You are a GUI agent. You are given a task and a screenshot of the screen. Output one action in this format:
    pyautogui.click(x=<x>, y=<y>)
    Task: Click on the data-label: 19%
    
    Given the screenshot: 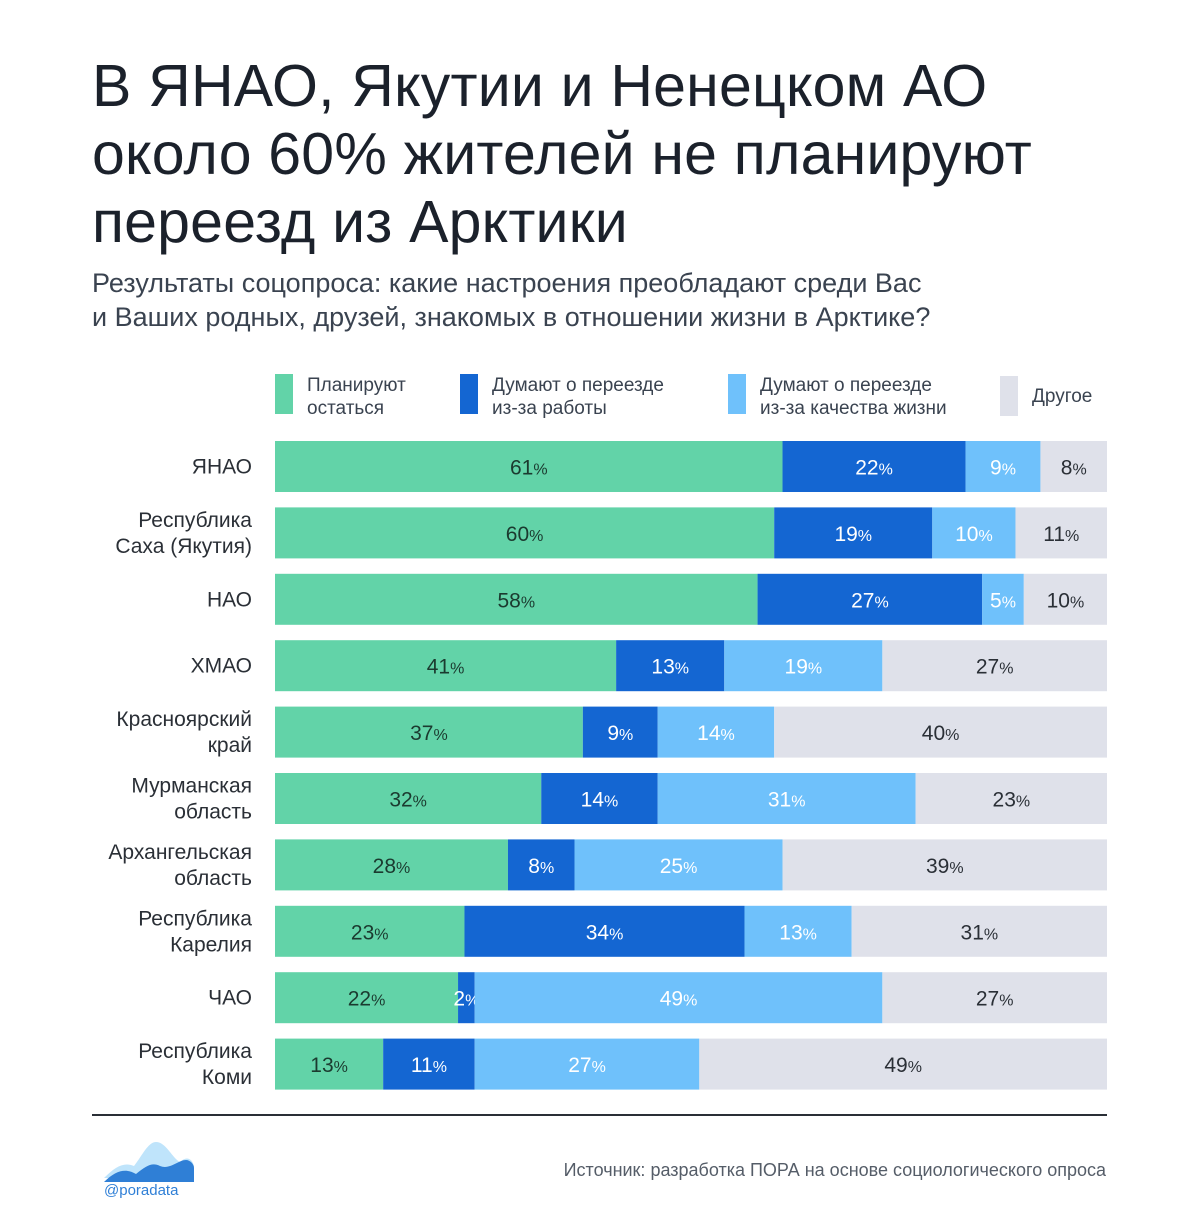 What is the action you would take?
    pyautogui.click(x=804, y=667)
    